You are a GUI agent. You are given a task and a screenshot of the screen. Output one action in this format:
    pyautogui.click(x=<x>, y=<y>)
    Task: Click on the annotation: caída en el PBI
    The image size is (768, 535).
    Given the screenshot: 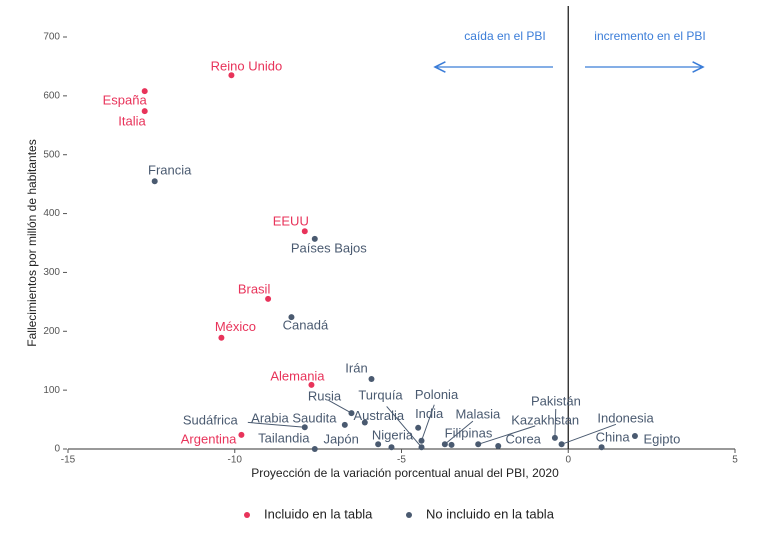 What is the action you would take?
    pyautogui.click(x=504, y=36)
    